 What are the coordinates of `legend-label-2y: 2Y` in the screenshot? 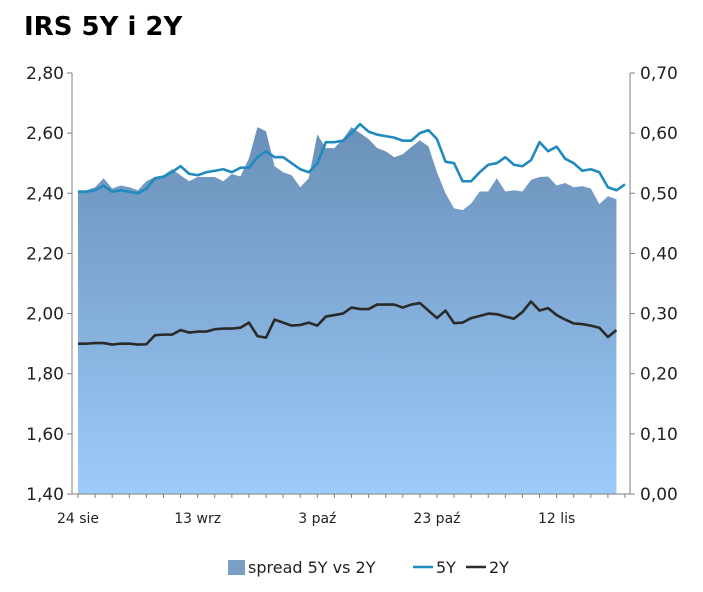 It's located at (499, 567).